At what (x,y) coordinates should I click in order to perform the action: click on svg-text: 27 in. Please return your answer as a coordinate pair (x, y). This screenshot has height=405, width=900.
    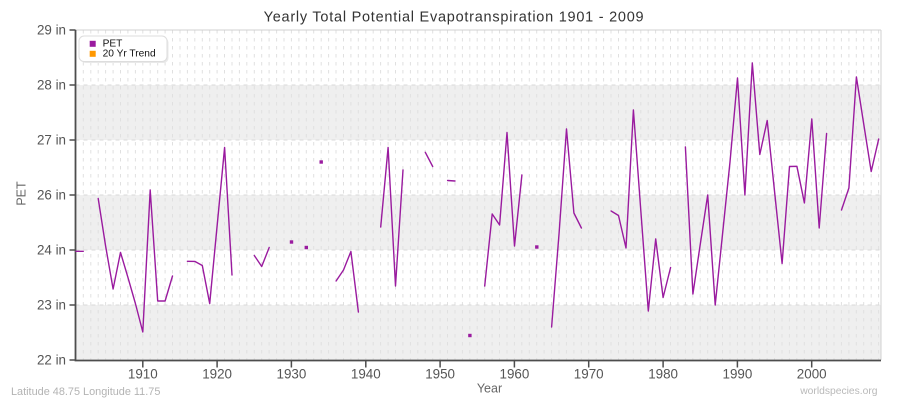
    Looking at the image, I should click on (51, 139).